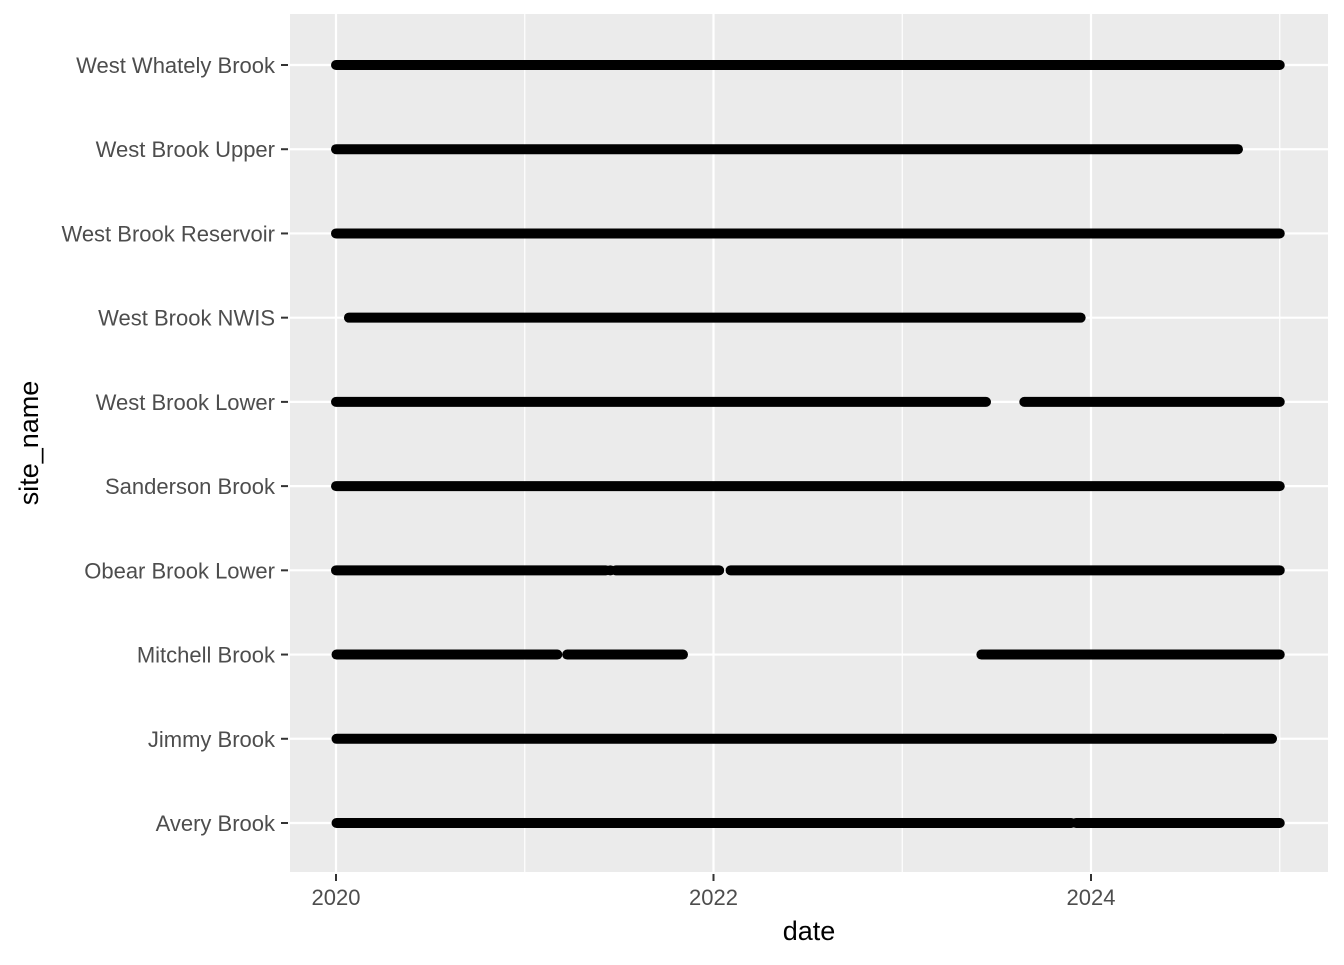  I want to click on x-tick-label: 2020, so click(336, 897).